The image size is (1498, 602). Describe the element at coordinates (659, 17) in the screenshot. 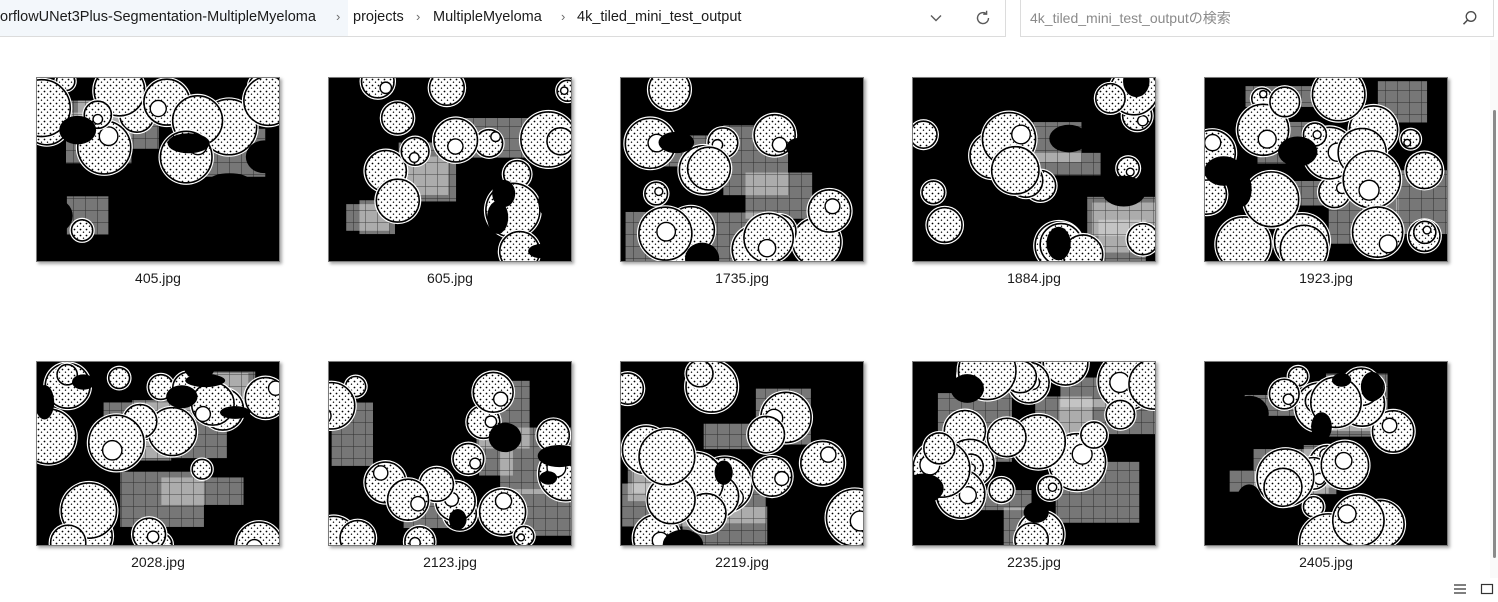

I see `breadcrumb-item-current-folder: 4k_tiled_mini_test_output` at that location.